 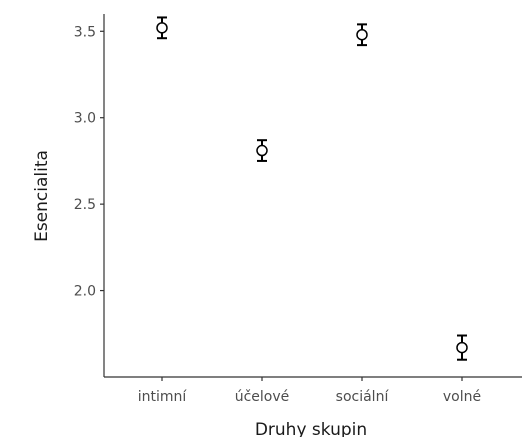 What do you see at coordinates (311, 428) in the screenshot?
I see `x-axis-title: Druhy skupin` at bounding box center [311, 428].